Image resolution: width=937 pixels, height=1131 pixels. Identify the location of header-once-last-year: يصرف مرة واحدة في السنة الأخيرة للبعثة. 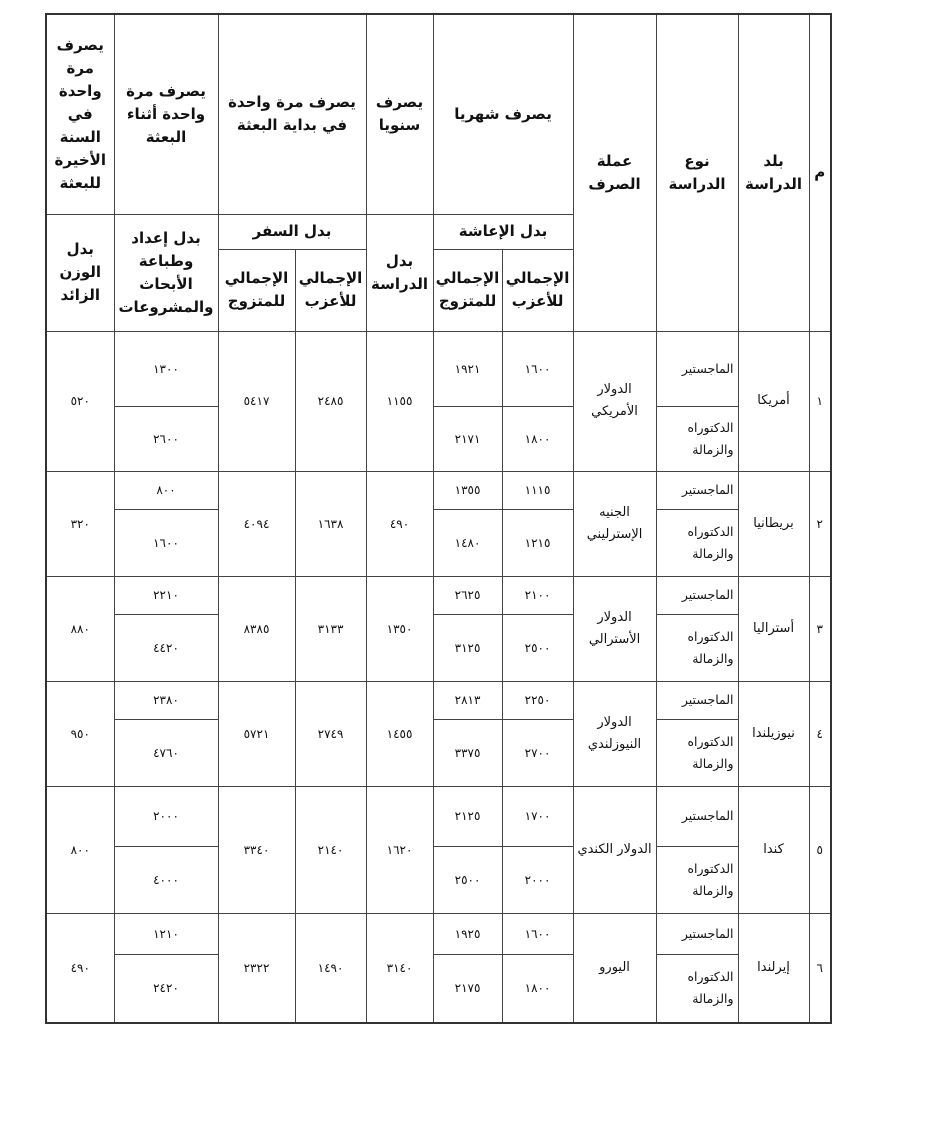
(80, 114).